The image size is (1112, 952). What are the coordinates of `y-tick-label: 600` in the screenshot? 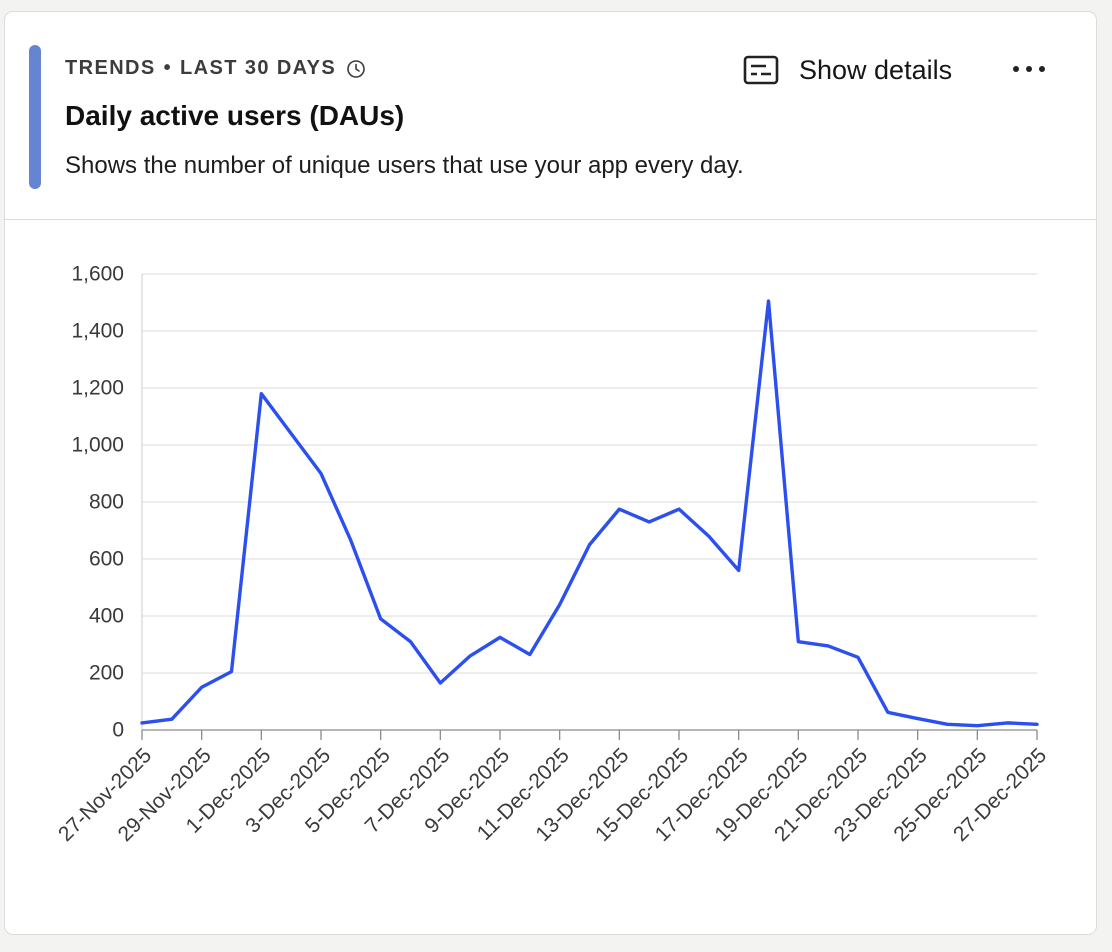 It's located at (106, 559).